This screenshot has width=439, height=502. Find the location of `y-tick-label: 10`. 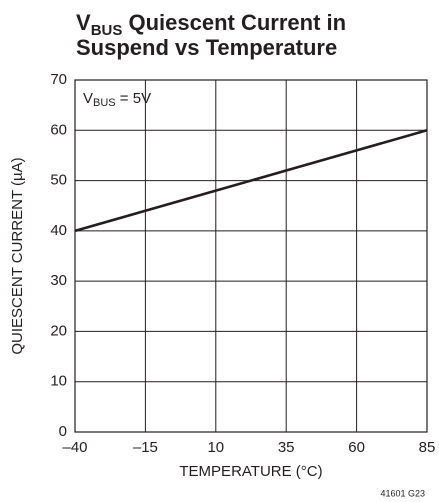

y-tick-label: 10 is located at coordinates (58, 381).